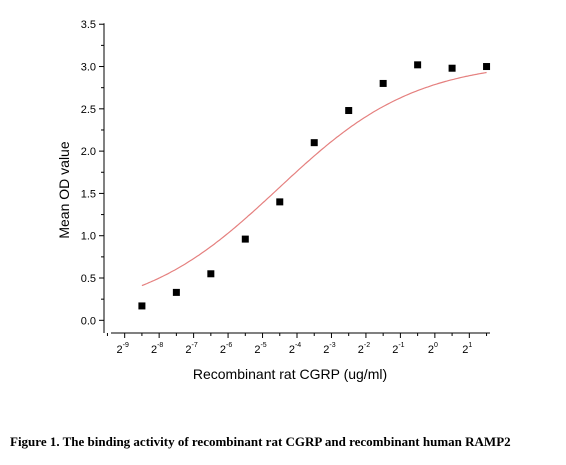  Describe the element at coordinates (160, 345) in the screenshot. I see `x-tick-exponent: -8` at that location.